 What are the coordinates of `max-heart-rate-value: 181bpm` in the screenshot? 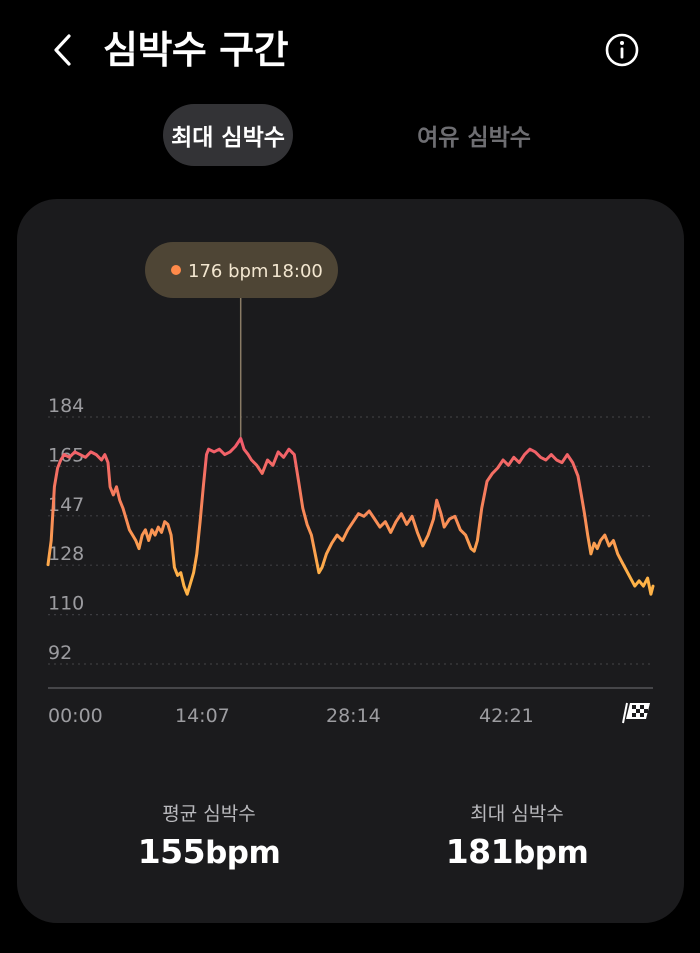 It's located at (517, 851).